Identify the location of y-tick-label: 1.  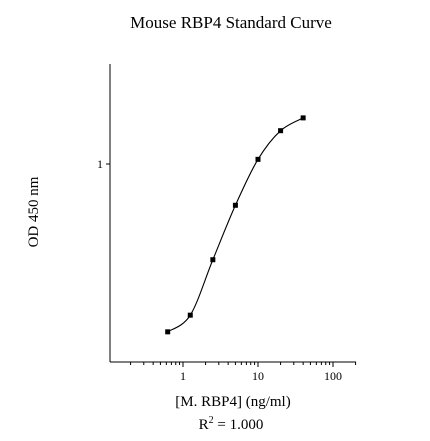
(100, 164).